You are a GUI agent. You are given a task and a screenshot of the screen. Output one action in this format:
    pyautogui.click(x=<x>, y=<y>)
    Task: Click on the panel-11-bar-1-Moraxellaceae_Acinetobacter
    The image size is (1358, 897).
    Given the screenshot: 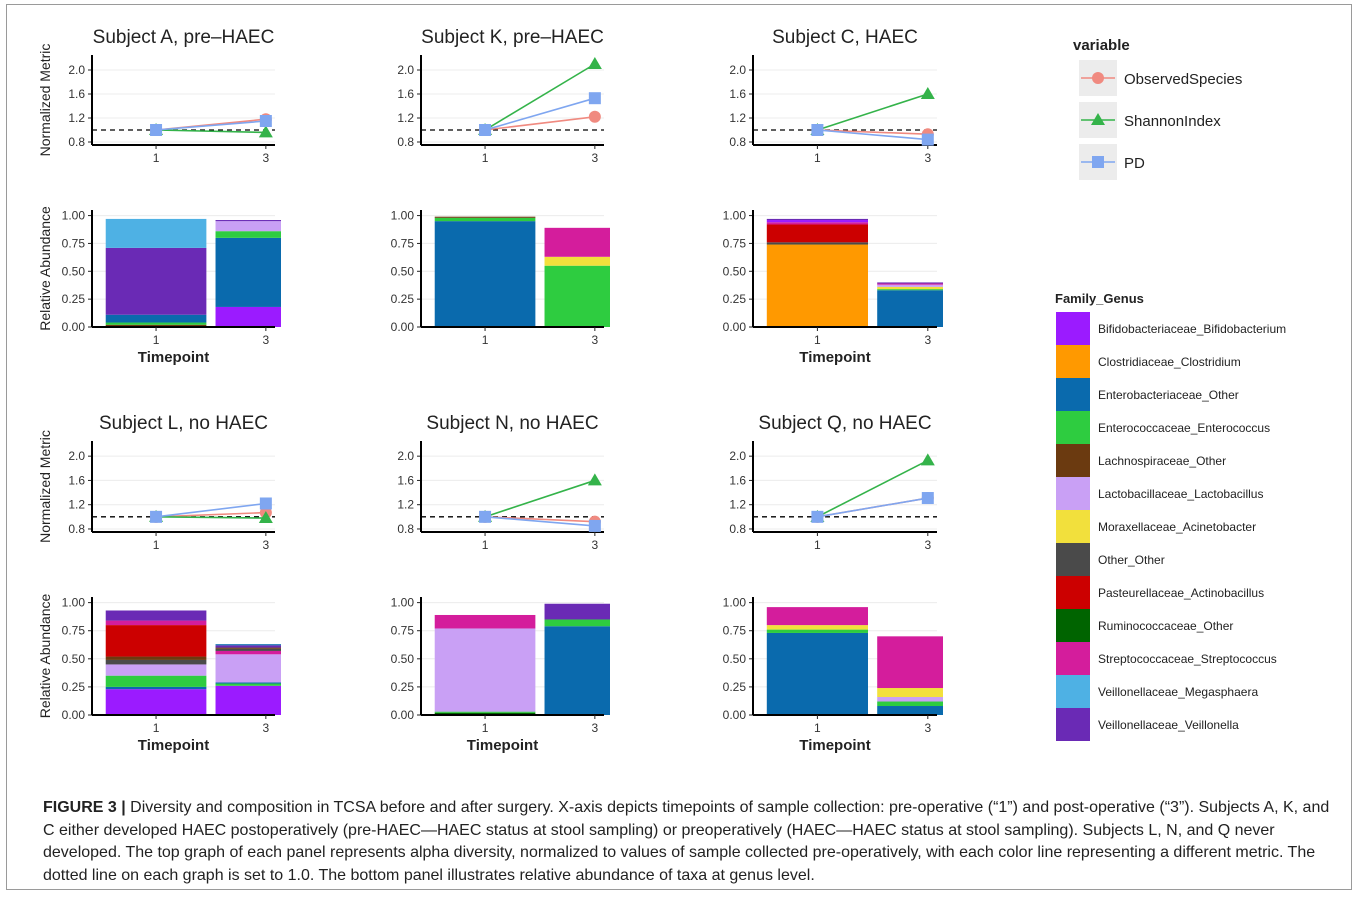 What is the action you would take?
    pyautogui.click(x=817, y=627)
    